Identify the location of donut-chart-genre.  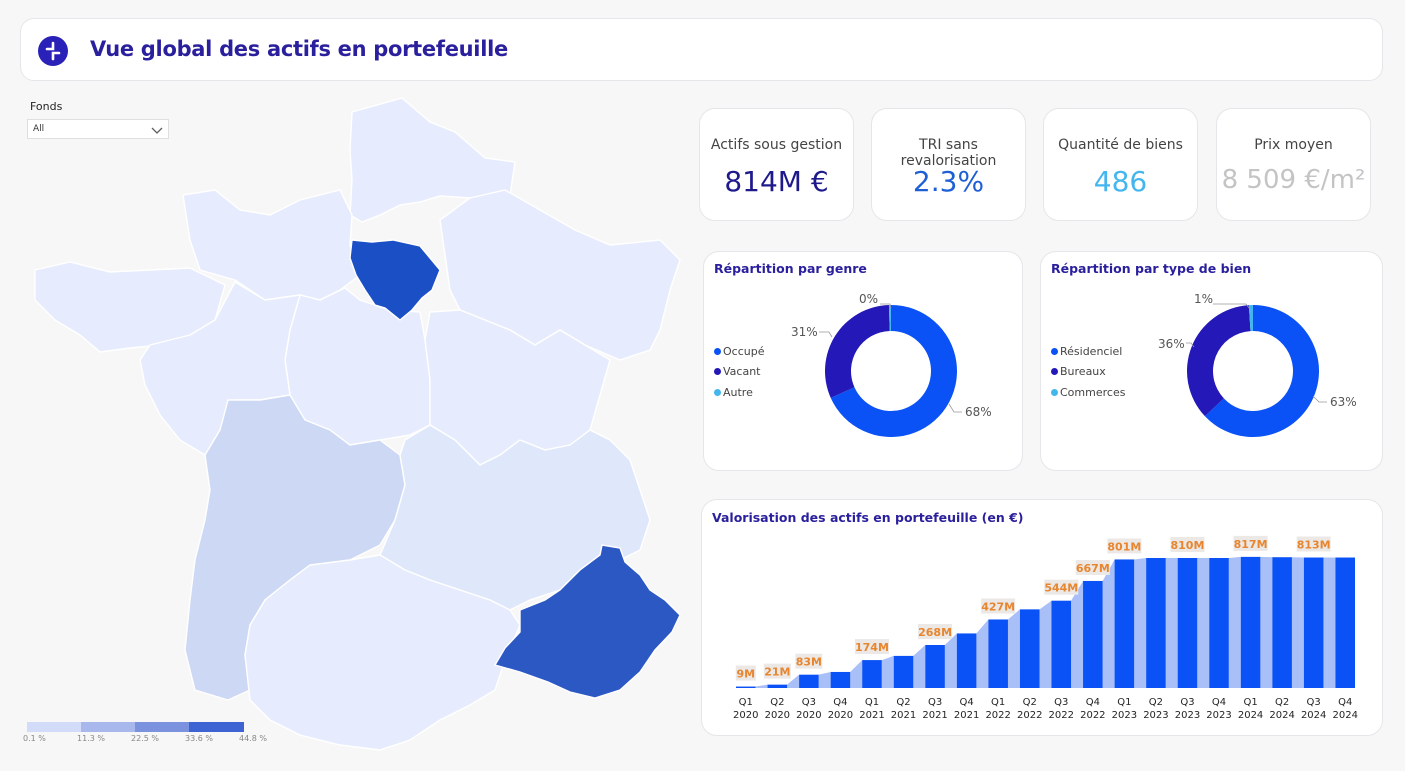
(890, 370).